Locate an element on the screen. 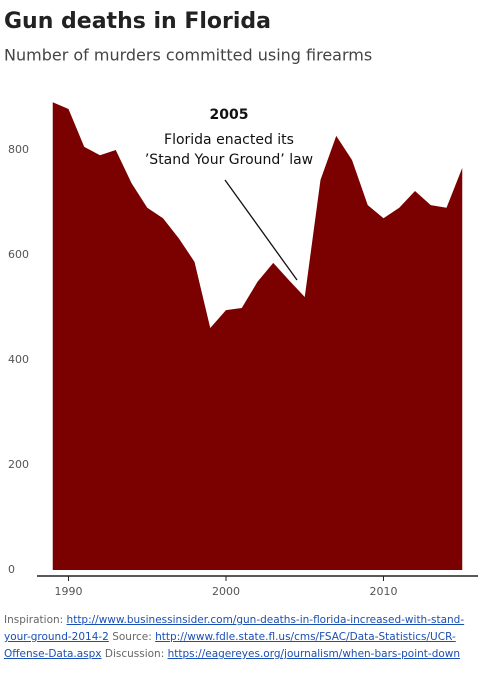 The image size is (484, 684). footer-text: Inspiration: is located at coordinates (35, 620).